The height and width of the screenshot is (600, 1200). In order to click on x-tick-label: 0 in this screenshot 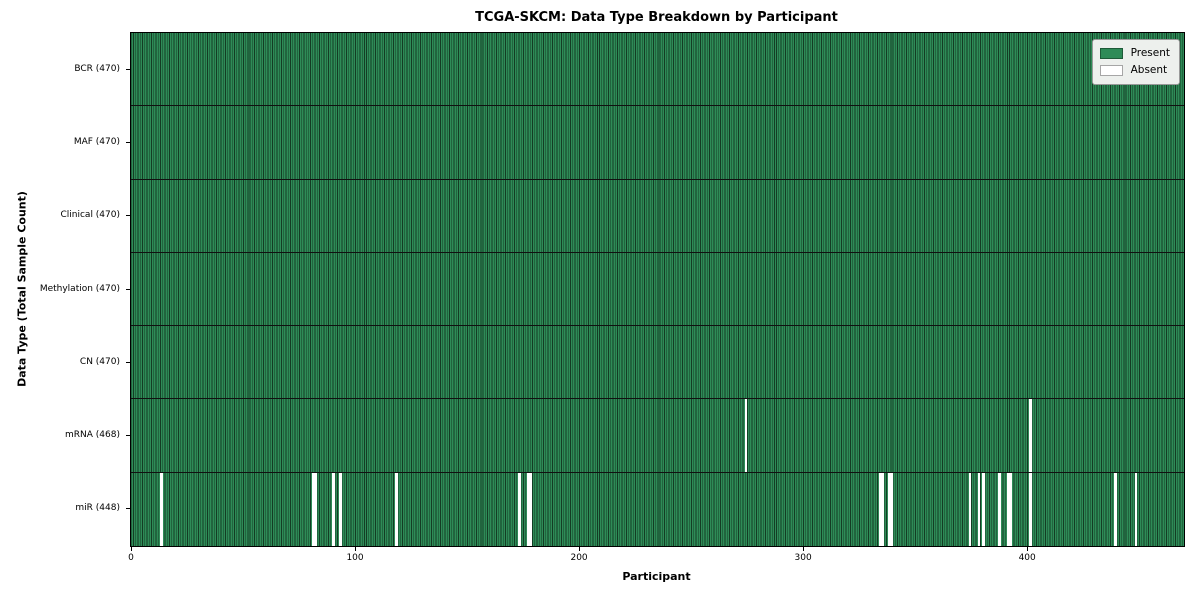, I will do `click(131, 558)`.